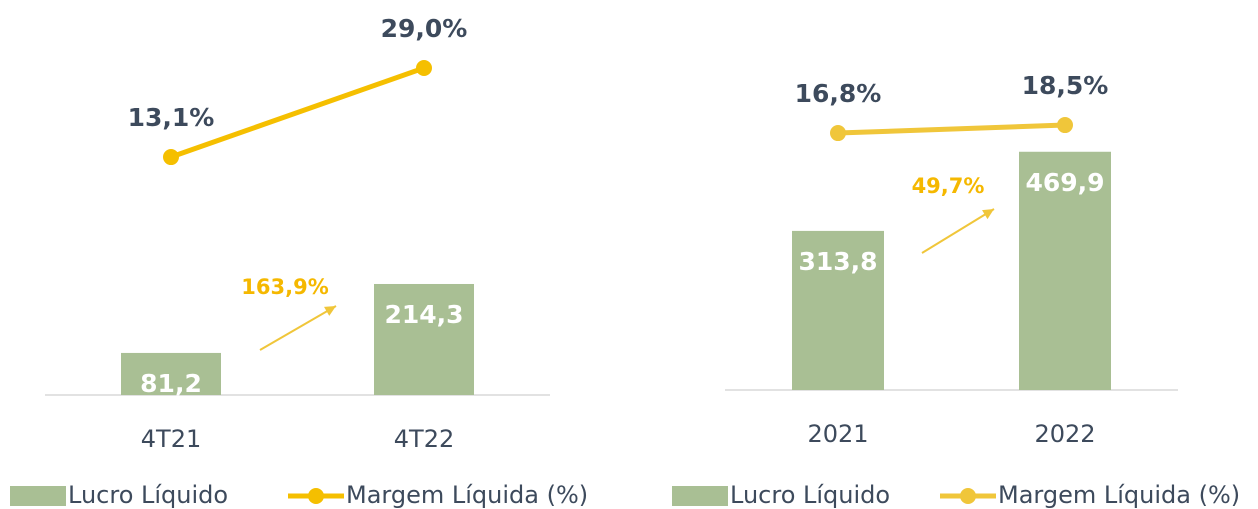 This screenshot has height=509, width=1258. Describe the element at coordinates (837, 434) in the screenshot. I see `x-tick-label: 2021` at that location.